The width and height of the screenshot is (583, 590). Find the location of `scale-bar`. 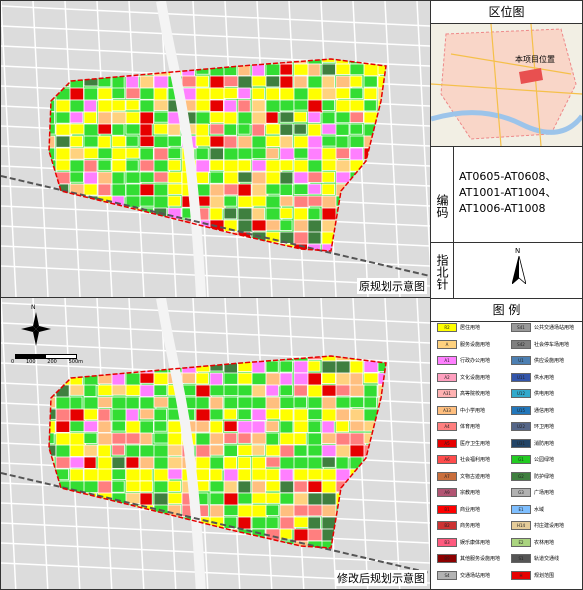

scale-bar is located at coordinates (46, 356).